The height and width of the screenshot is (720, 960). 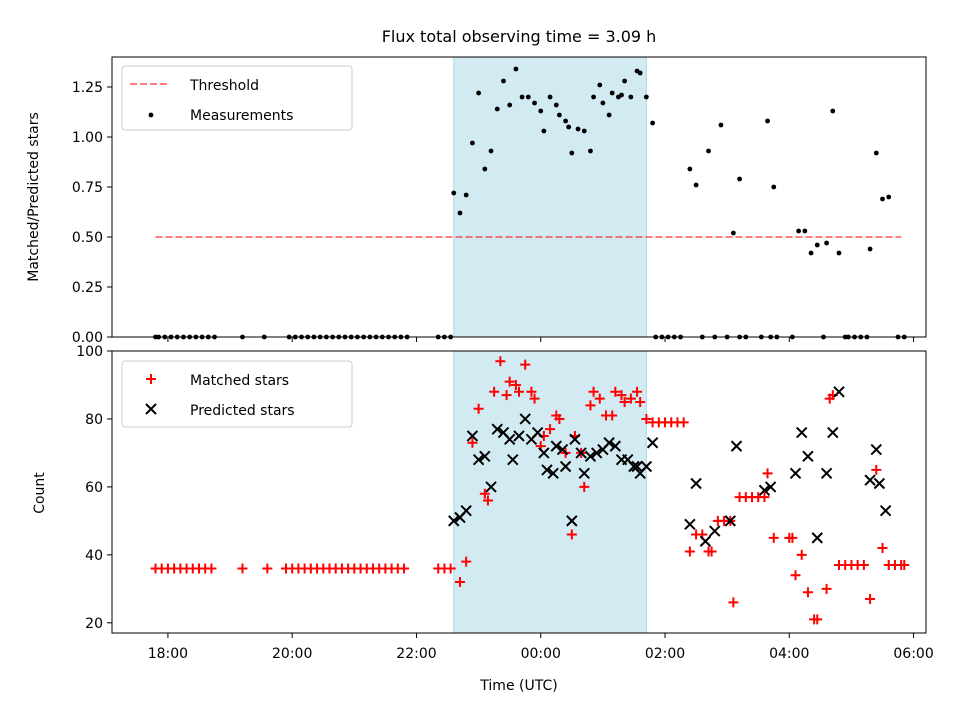 What do you see at coordinates (151, 409) in the screenshot?
I see `predicted-legend-swatch` at bounding box center [151, 409].